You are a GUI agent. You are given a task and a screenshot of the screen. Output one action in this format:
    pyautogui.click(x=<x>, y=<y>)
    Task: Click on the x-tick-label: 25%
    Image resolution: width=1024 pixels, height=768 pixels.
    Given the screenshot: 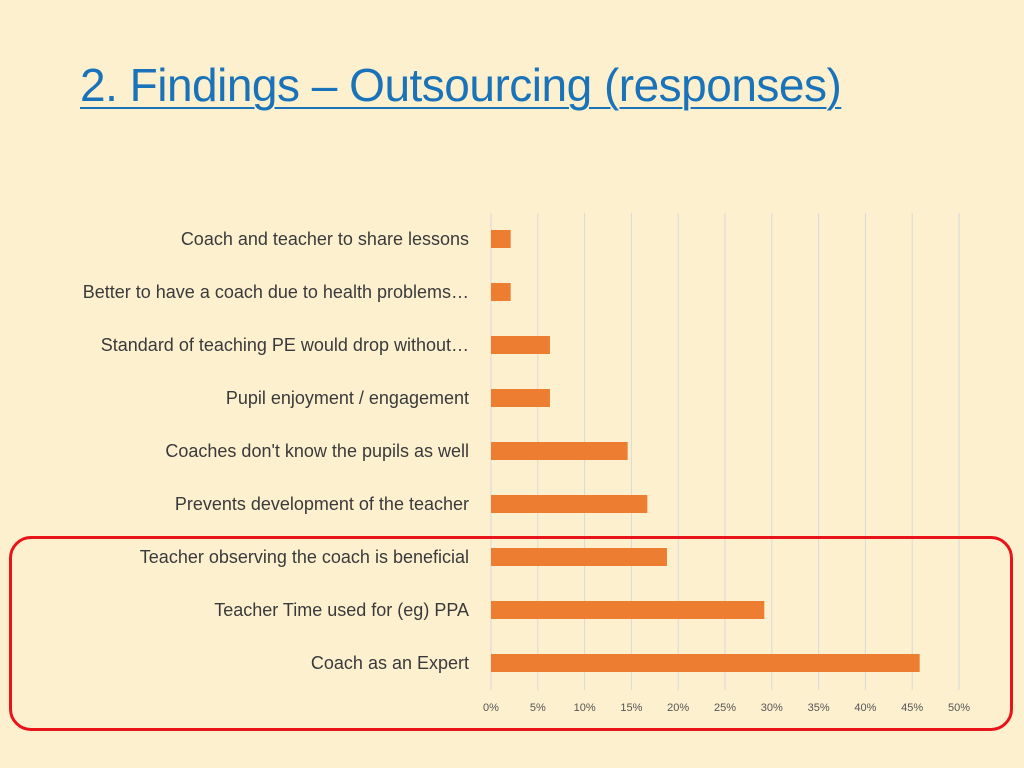 What is the action you would take?
    pyautogui.click(x=725, y=708)
    